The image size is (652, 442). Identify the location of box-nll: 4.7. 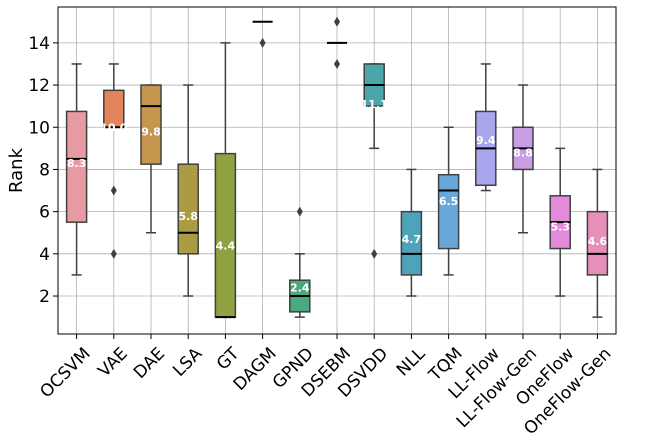
(411, 232).